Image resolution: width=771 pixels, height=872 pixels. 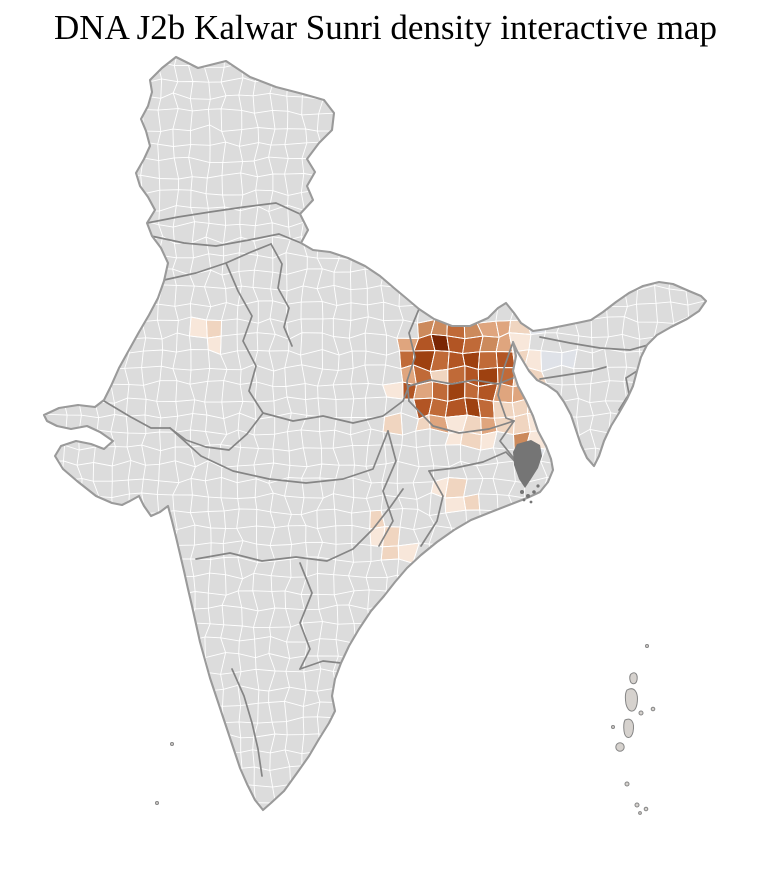 I want to click on andaman-nicobar-islands, so click(x=633, y=729).